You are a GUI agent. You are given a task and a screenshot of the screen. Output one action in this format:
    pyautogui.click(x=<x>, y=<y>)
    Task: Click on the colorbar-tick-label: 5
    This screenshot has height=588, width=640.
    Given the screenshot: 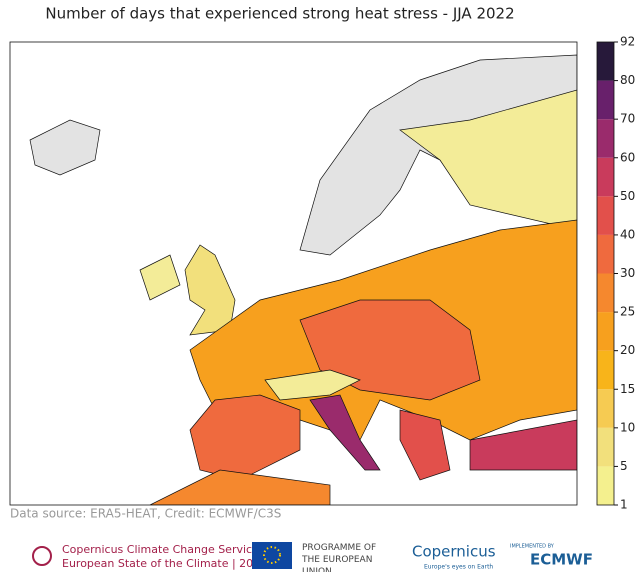 What is the action you would take?
    pyautogui.click(x=624, y=466)
    